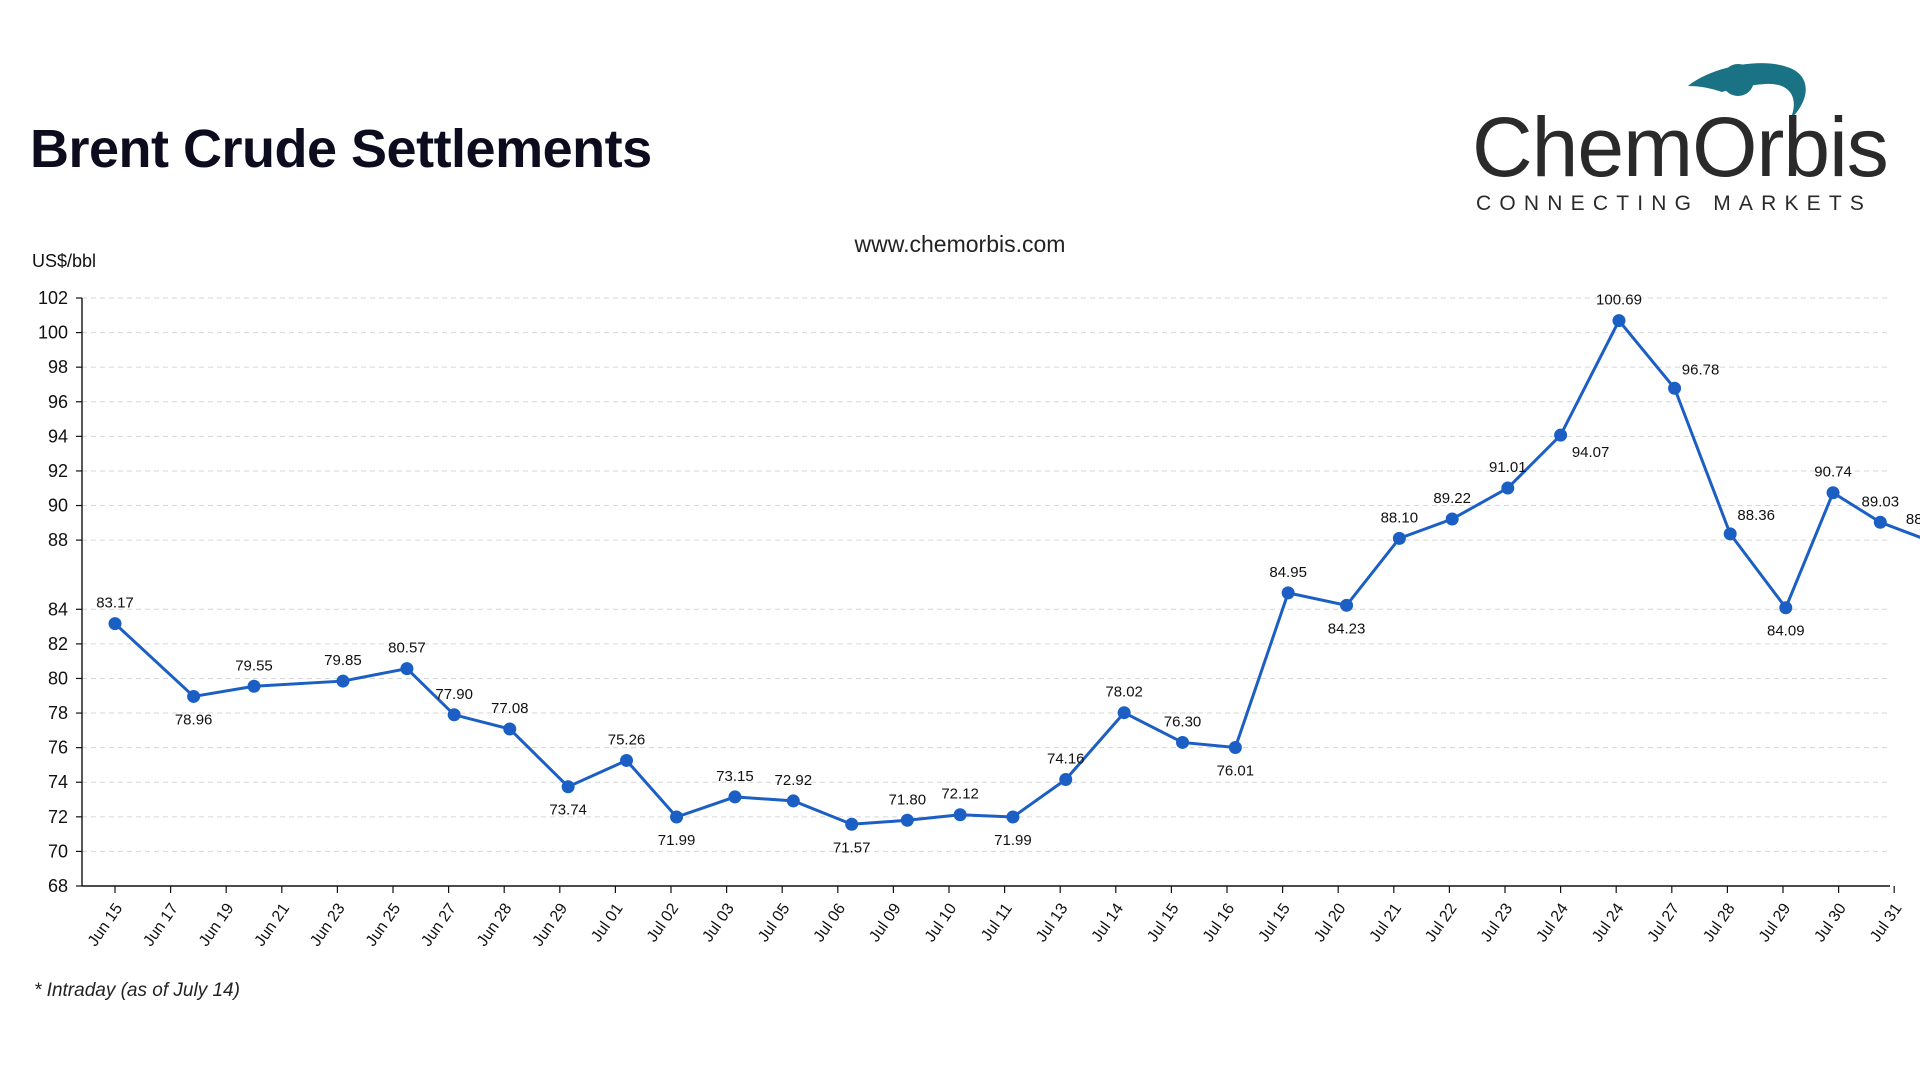  What do you see at coordinates (908, 799) in the screenshot?
I see `data-label: 71.80` at bounding box center [908, 799].